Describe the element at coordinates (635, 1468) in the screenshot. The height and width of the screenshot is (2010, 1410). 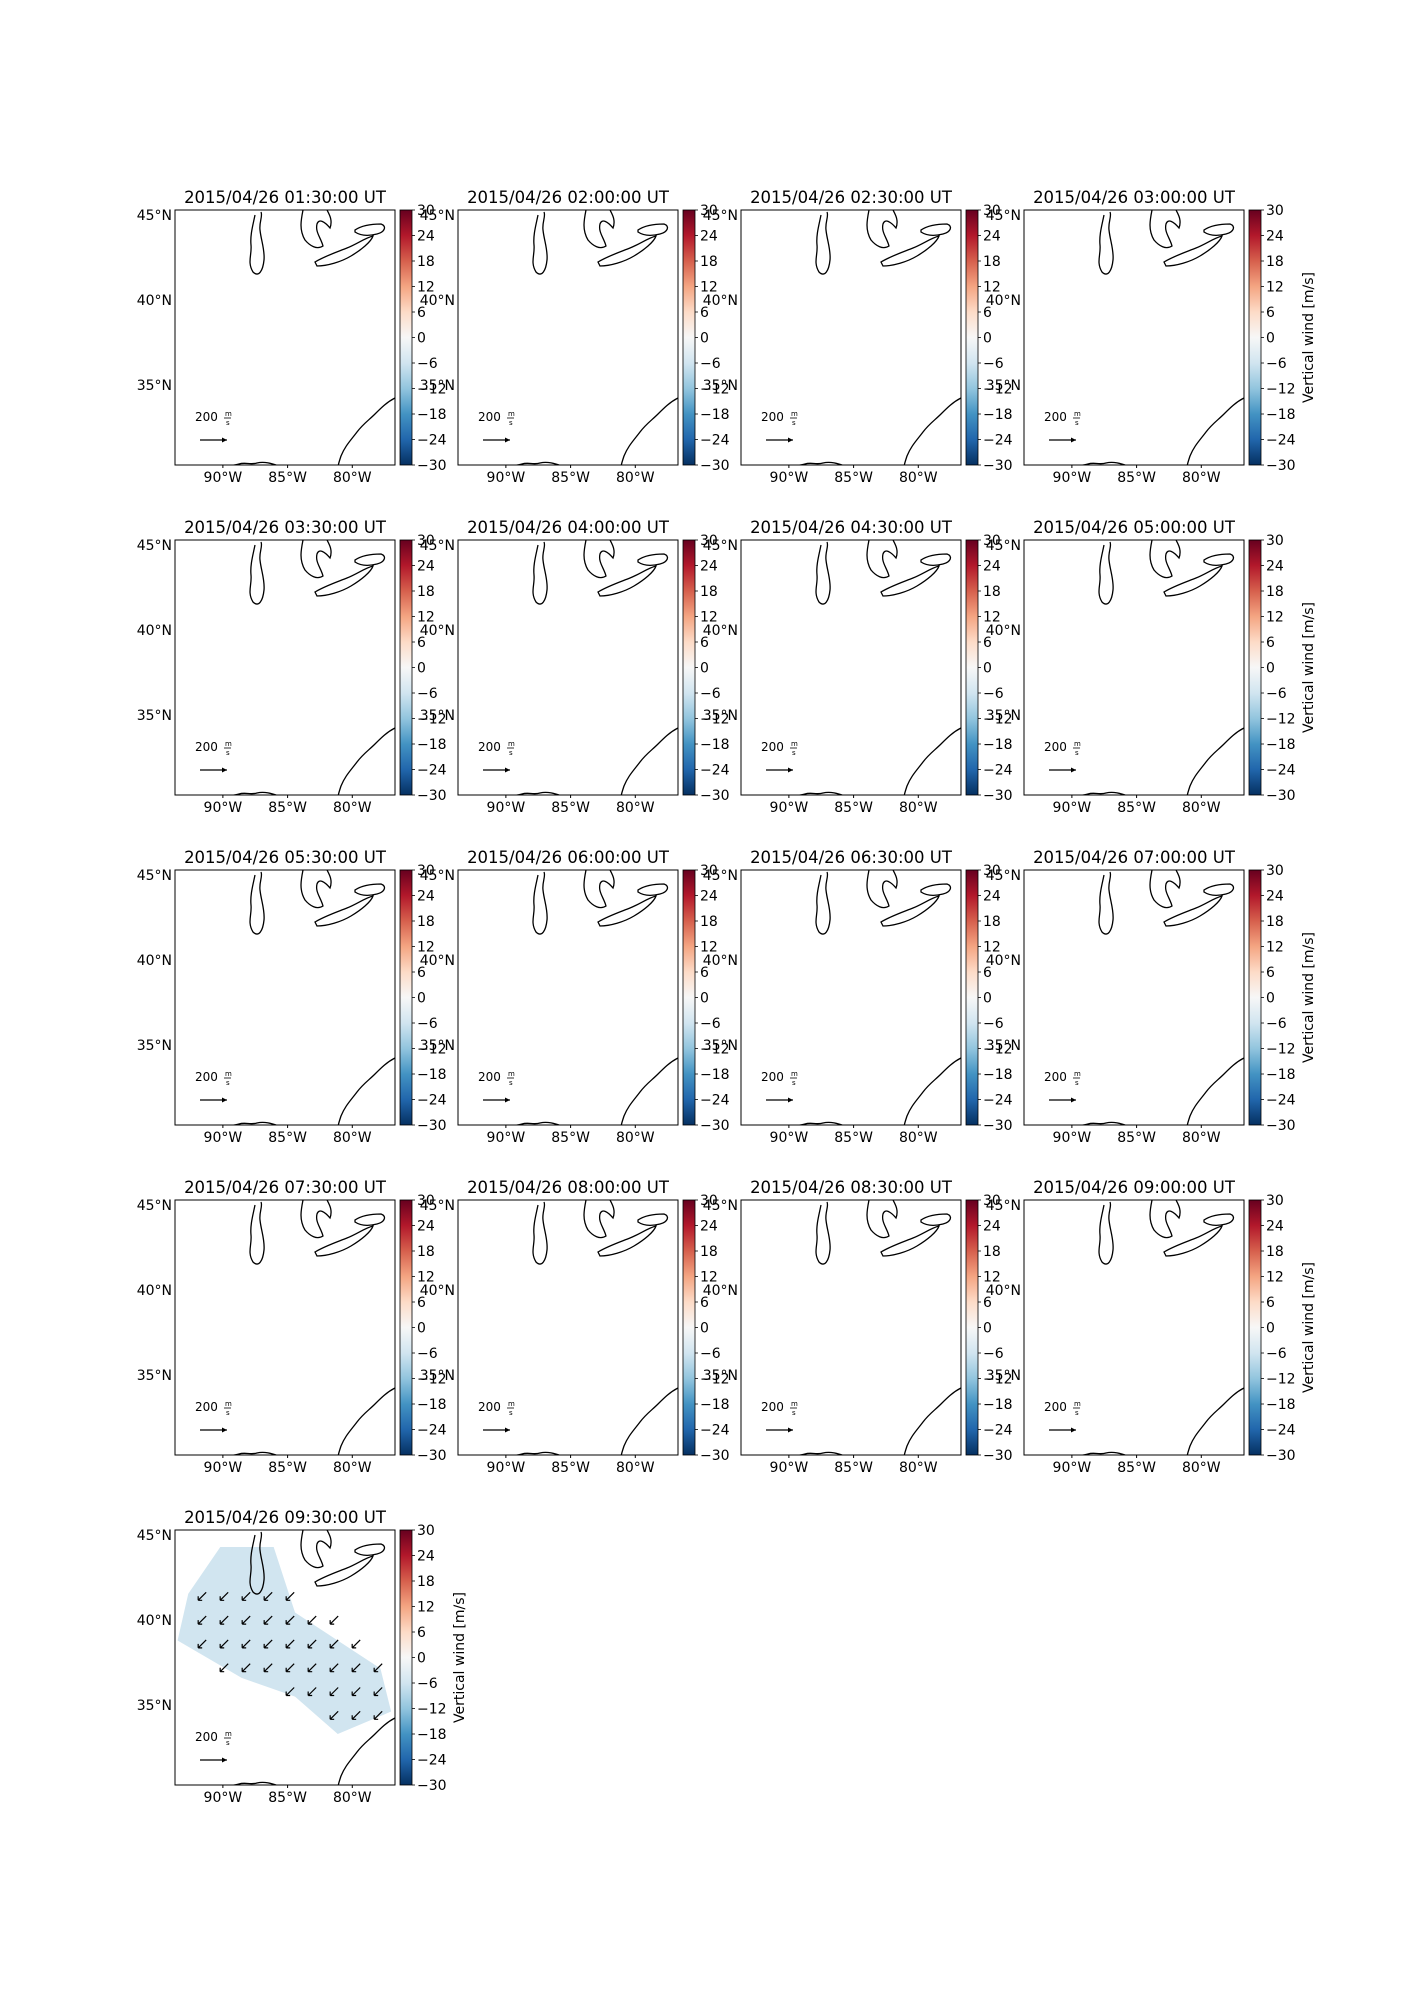
I see `lon-tick-label: 80°W` at that location.